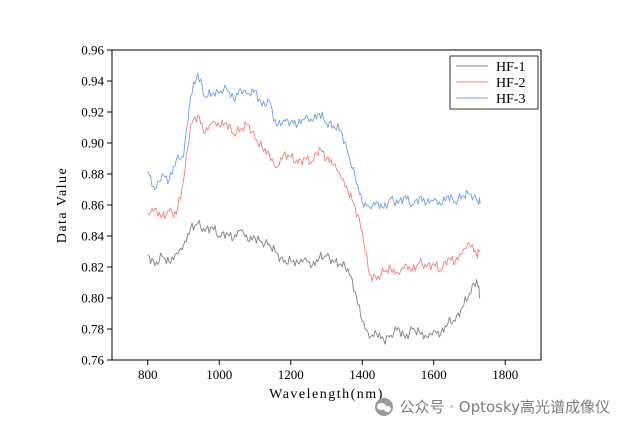 Image resolution: width=628 pixels, height=432 pixels. I want to click on y-tick-label: 0.94, so click(92, 81).